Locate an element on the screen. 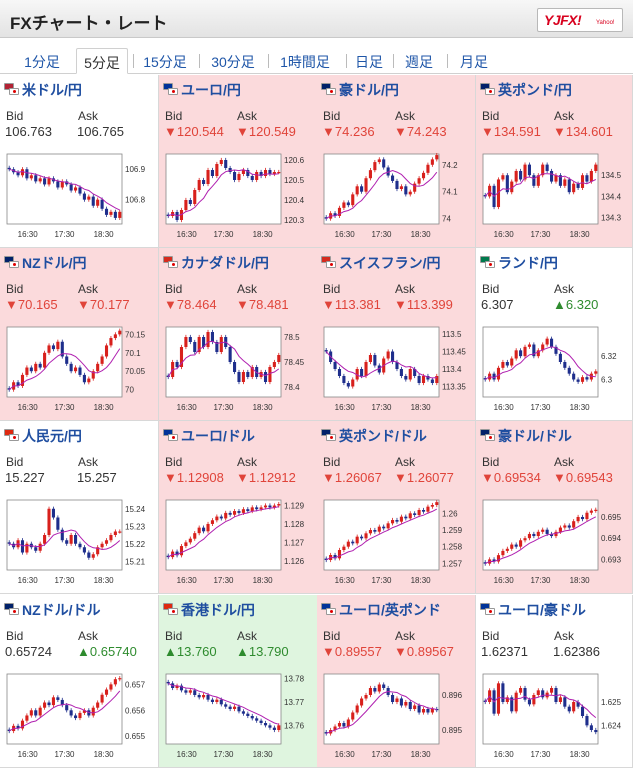  bid-value: 6.307 is located at coordinates (497, 304).